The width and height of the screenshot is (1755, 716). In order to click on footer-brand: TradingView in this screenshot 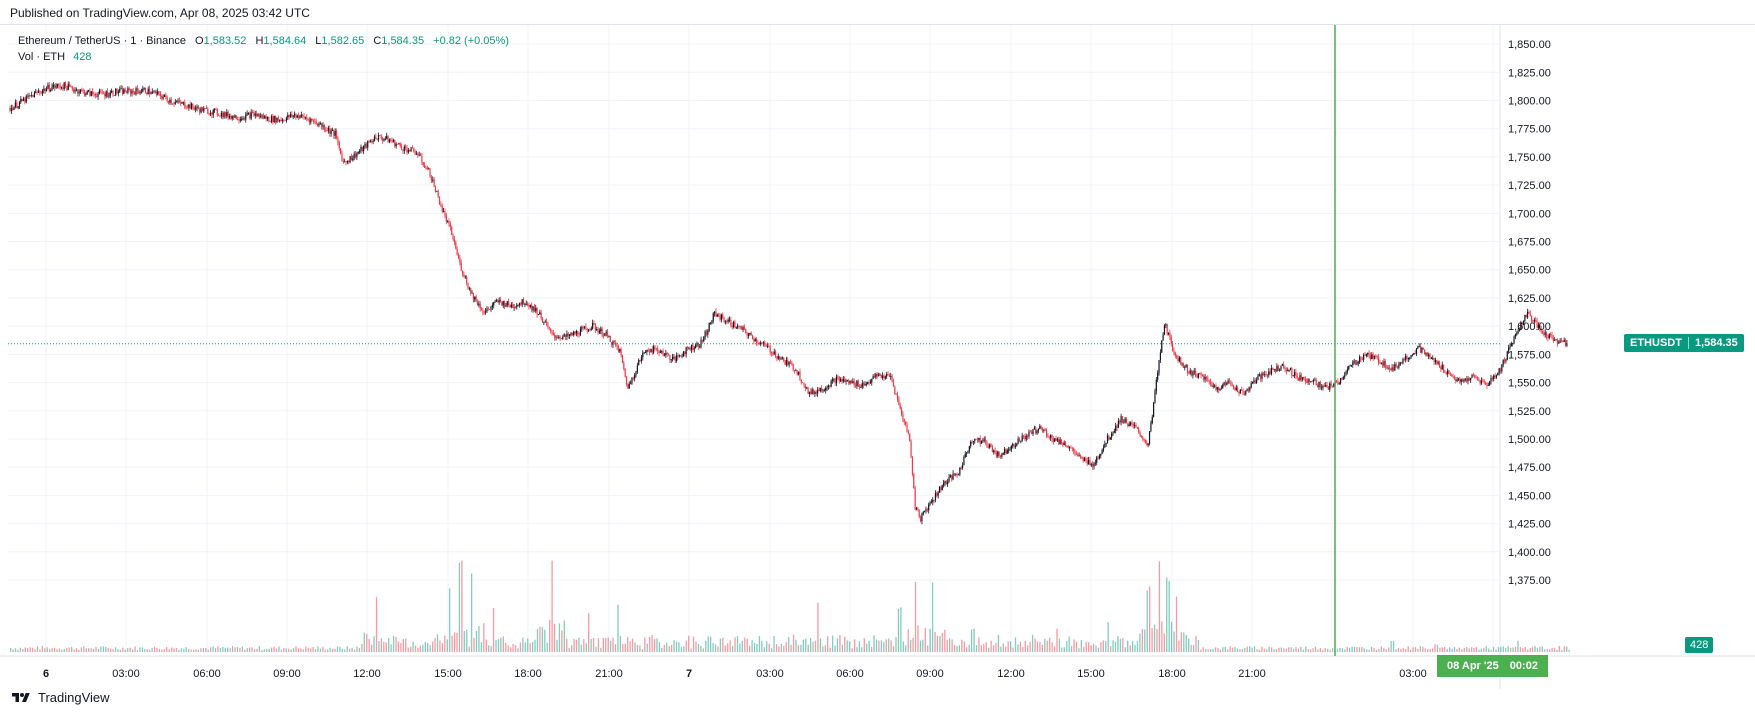, I will do `click(60, 697)`.